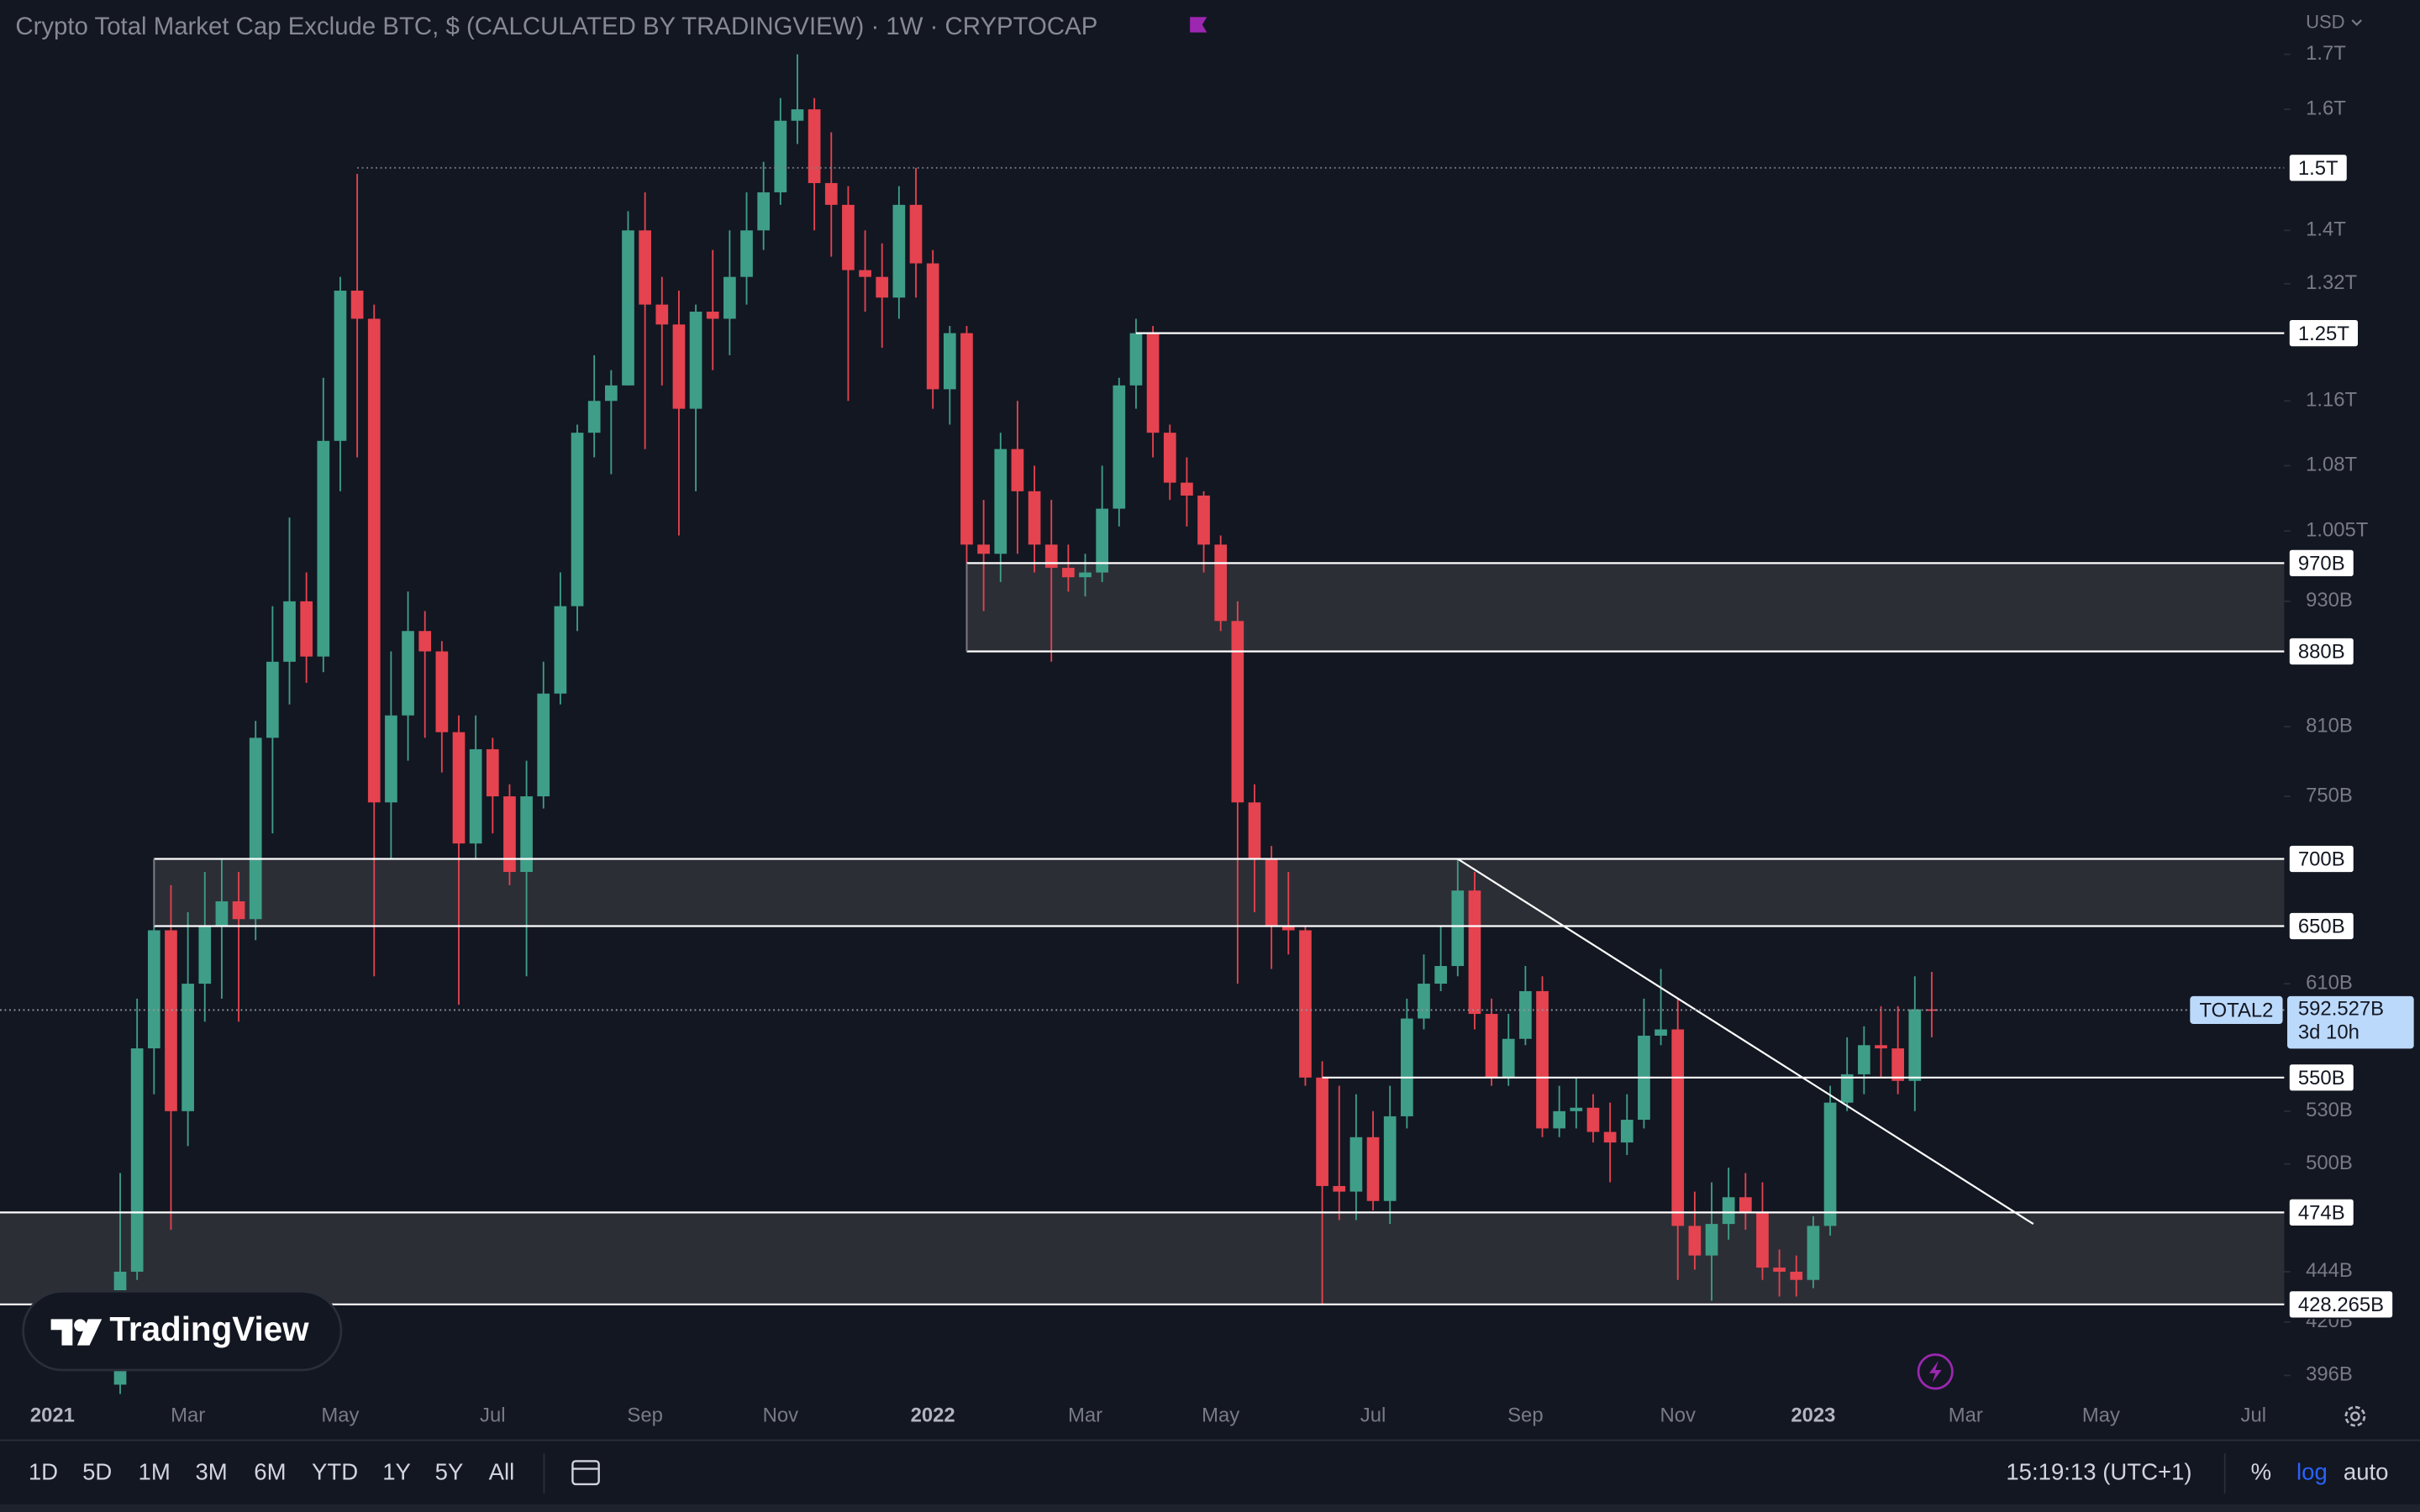  I want to click on clock: 15:19:13 (UTC+1), so click(2098, 1471).